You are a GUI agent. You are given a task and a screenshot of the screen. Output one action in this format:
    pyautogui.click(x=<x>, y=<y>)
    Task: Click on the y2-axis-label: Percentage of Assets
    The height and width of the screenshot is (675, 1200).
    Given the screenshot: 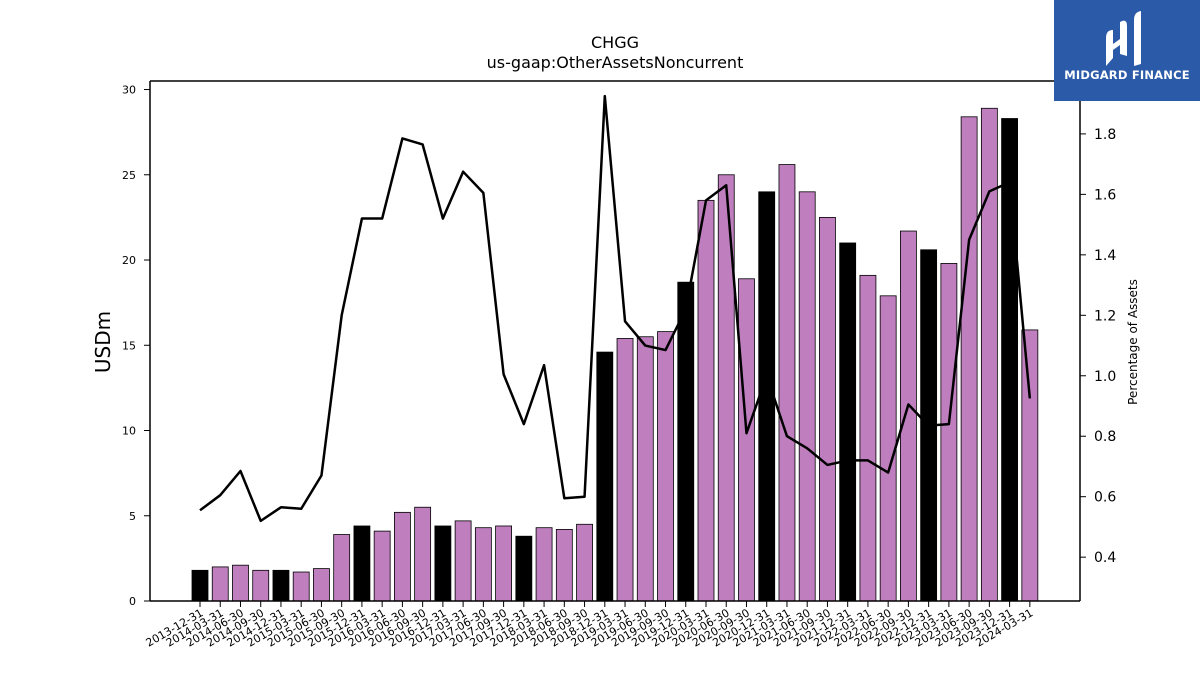 What is the action you would take?
    pyautogui.click(x=1133, y=342)
    